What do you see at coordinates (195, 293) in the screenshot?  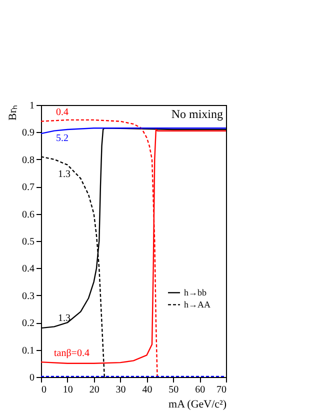 I see `legend-label: h→bb` at bounding box center [195, 293].